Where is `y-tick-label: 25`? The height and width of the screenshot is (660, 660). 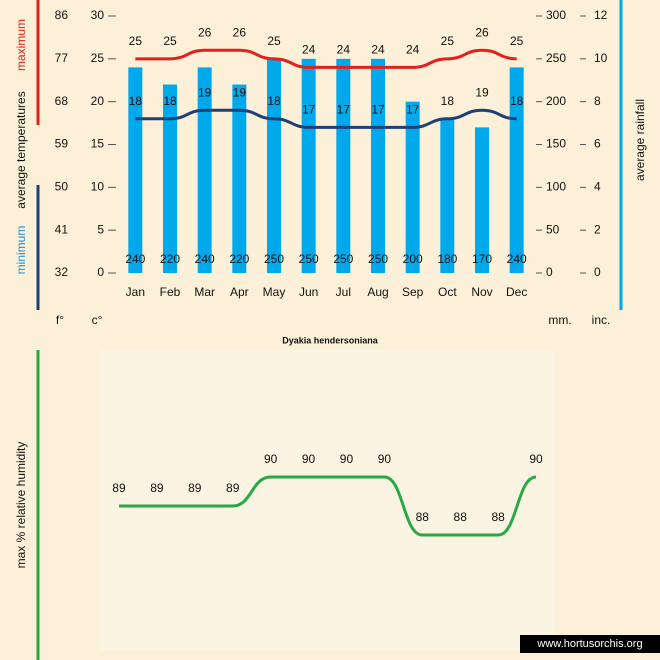 y-tick-label: 25 is located at coordinates (98, 58).